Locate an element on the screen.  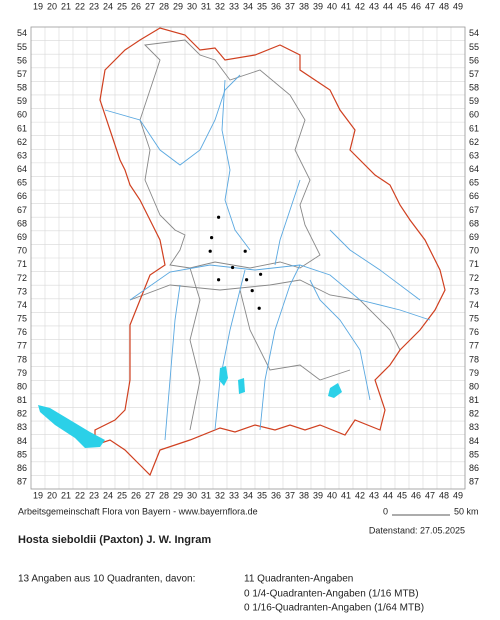
x-label: 39 is located at coordinates (318, 495).